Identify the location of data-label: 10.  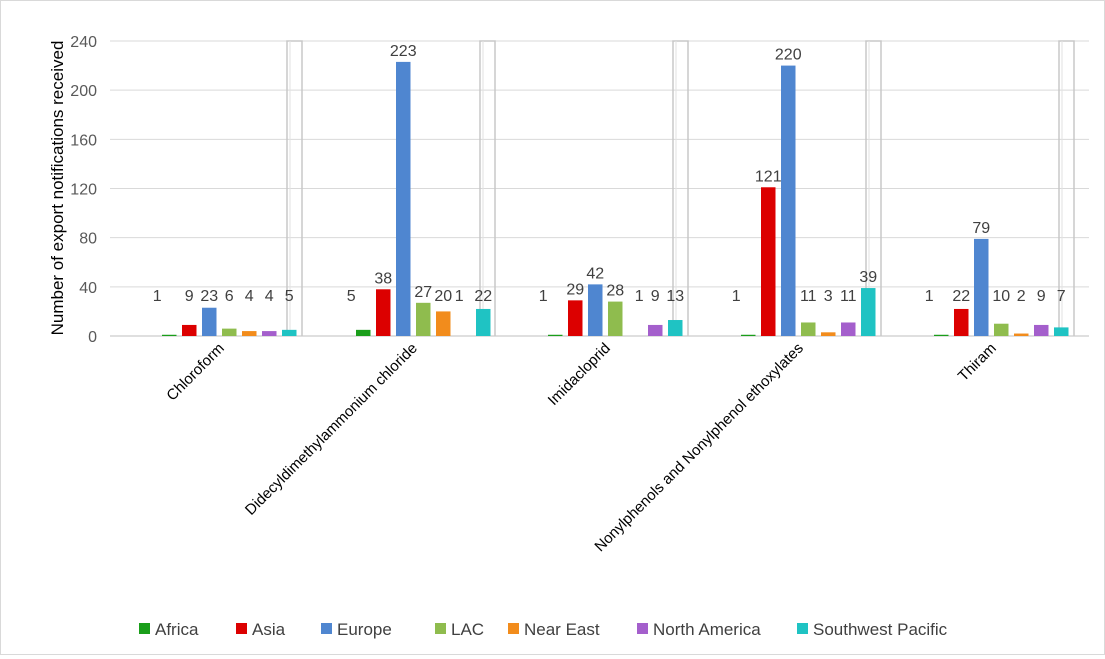
(1001, 296).